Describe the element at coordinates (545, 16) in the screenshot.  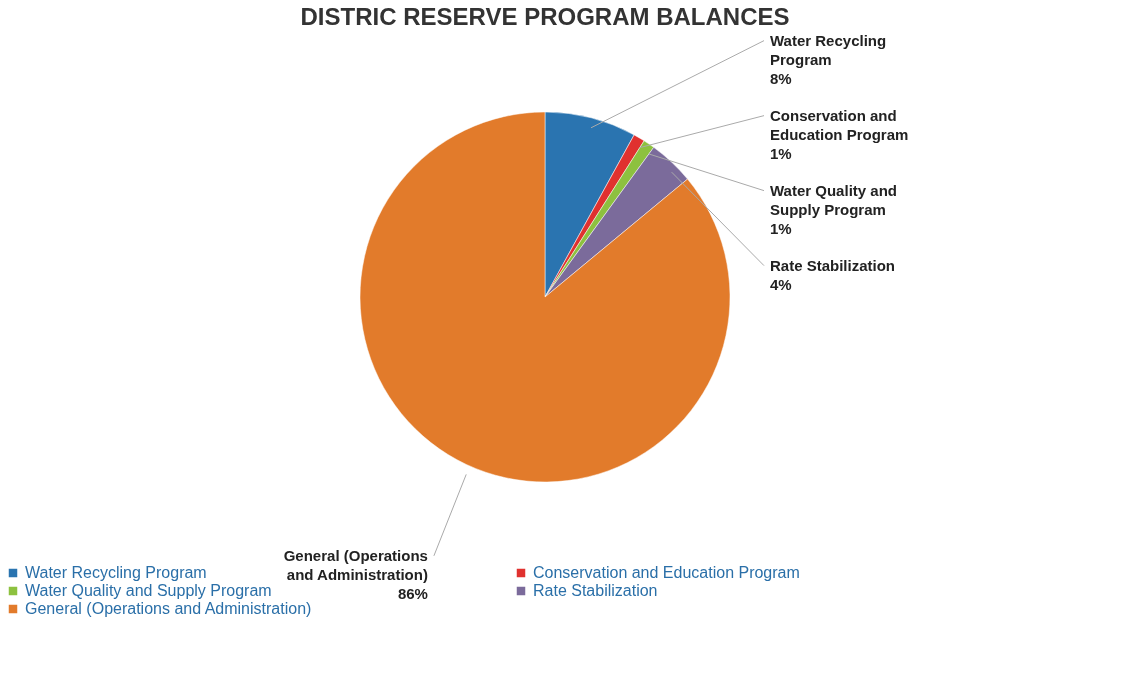
I see `chart-title: DISTRIC RESERVE PROGRAM BALANCES` at that location.